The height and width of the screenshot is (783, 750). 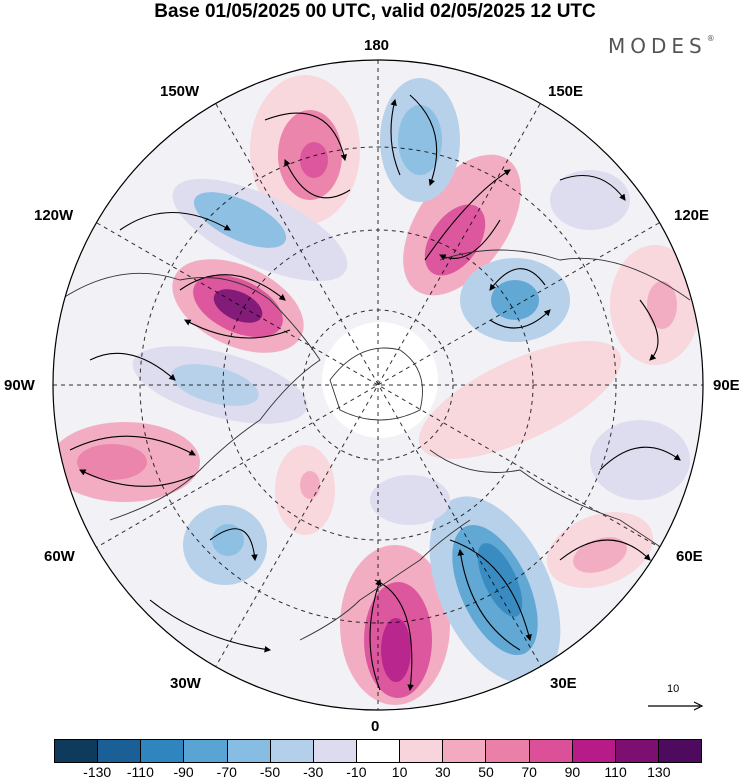 What do you see at coordinates (726, 385) in the screenshot?
I see `lon-label-90e: 90E` at bounding box center [726, 385].